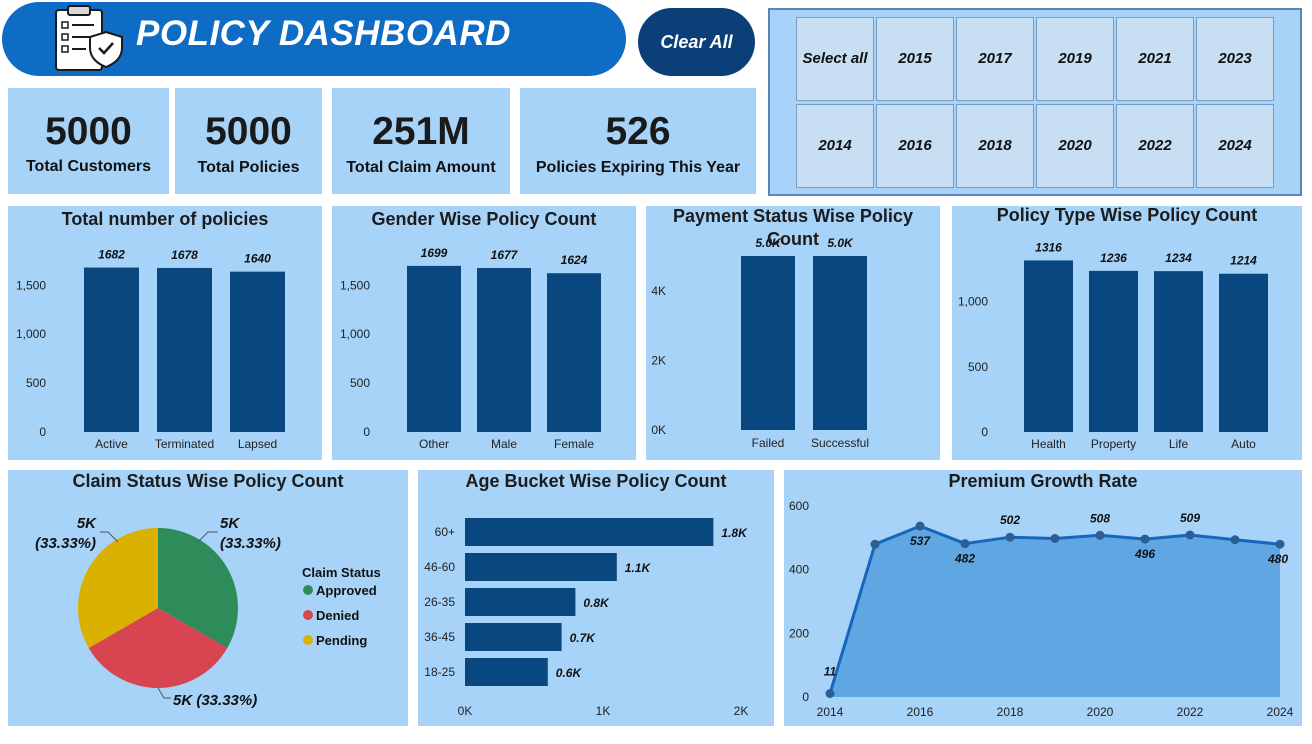 This screenshot has height=744, width=1312. What do you see at coordinates (346, 590) in the screenshot?
I see `legend-label: Approved` at bounding box center [346, 590].